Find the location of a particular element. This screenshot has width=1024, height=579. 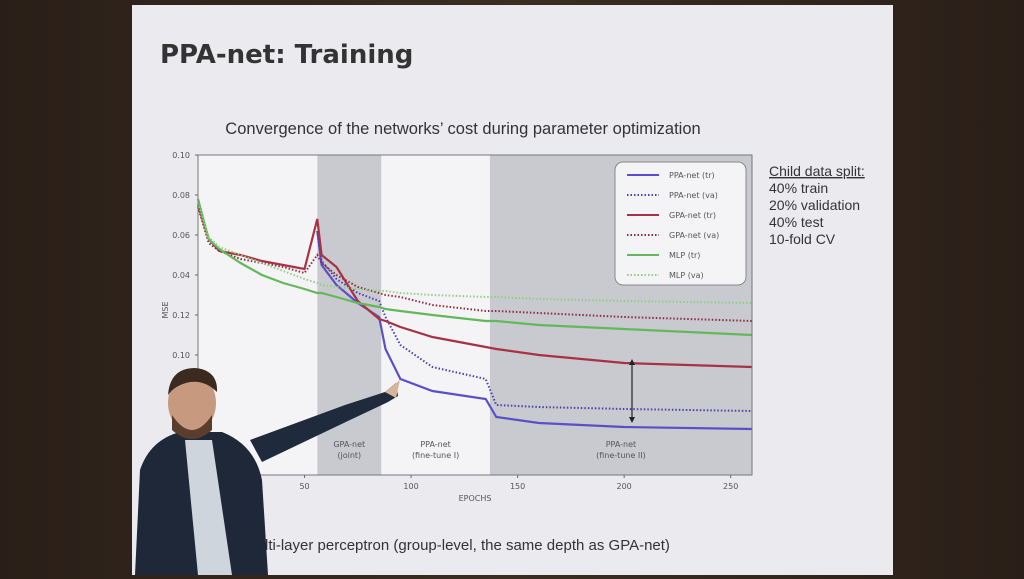

sidebar-line: 40% test is located at coordinates (796, 222).